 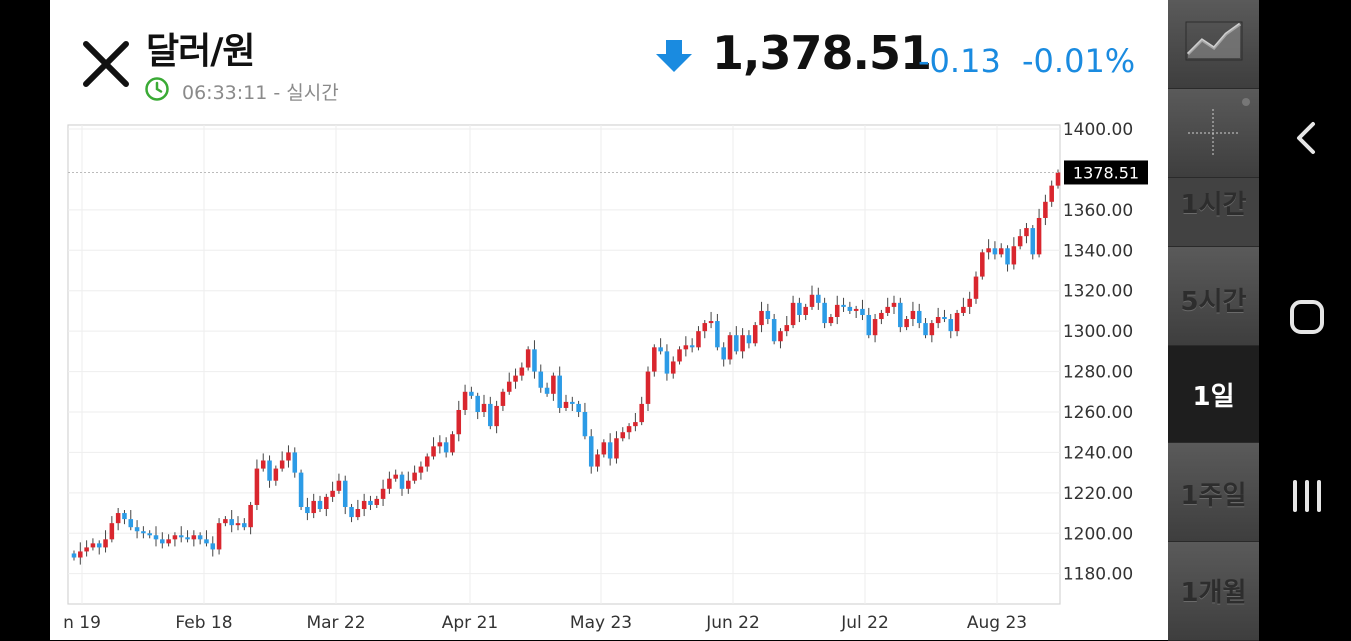 What do you see at coordinates (1305, 138) in the screenshot?
I see `back-button` at bounding box center [1305, 138].